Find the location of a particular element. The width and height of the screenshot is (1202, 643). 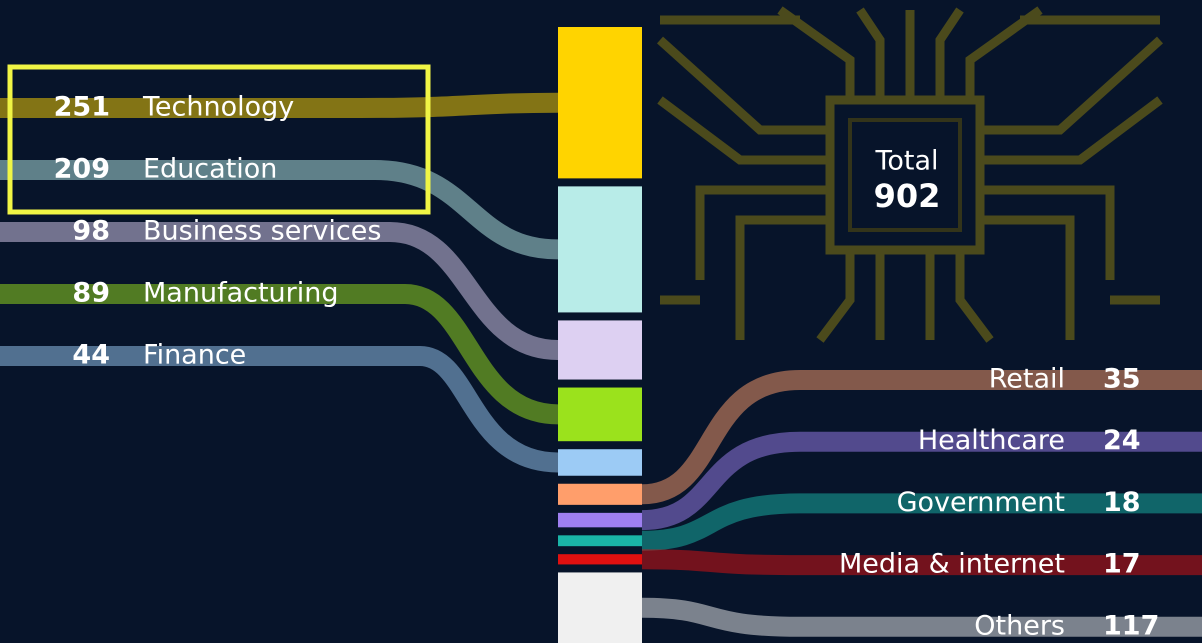

value-label: 17 is located at coordinates (1122, 564).